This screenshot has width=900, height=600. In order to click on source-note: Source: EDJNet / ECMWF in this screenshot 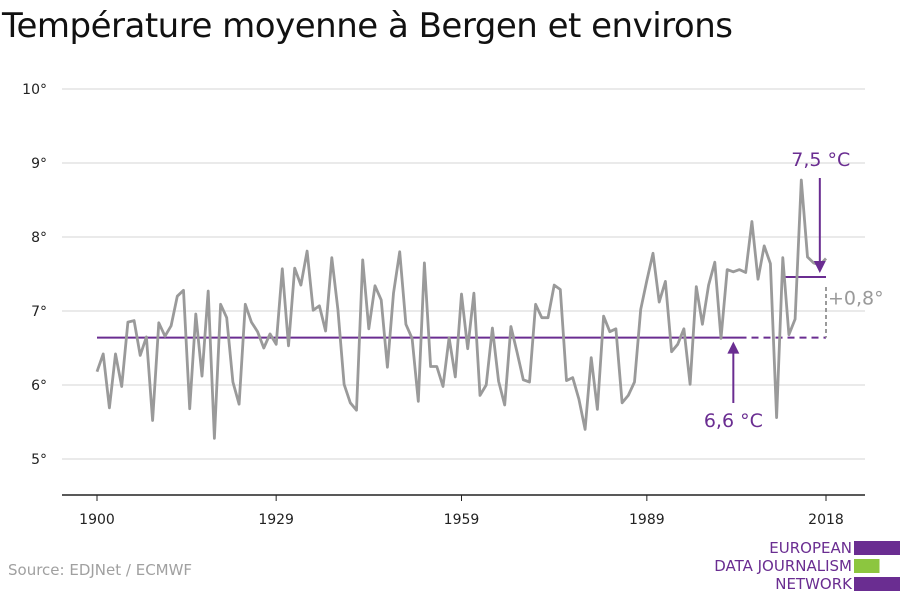, I will do `click(100, 570)`.